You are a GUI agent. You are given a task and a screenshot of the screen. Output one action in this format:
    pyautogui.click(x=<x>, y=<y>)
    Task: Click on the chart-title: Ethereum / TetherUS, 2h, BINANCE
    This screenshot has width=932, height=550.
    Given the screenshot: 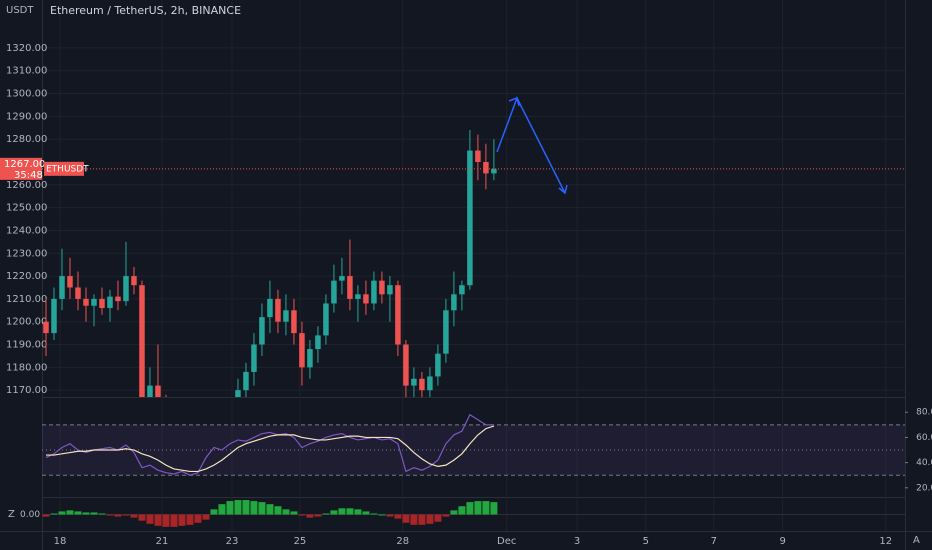 What is the action you would take?
    pyautogui.click(x=145, y=10)
    